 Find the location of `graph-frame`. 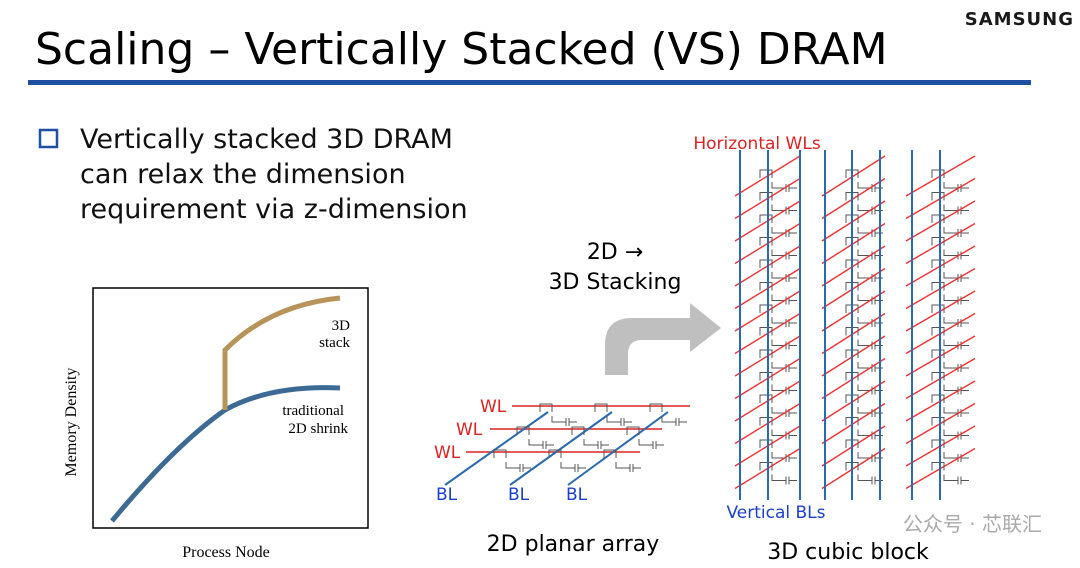

graph-frame is located at coordinates (230, 408).